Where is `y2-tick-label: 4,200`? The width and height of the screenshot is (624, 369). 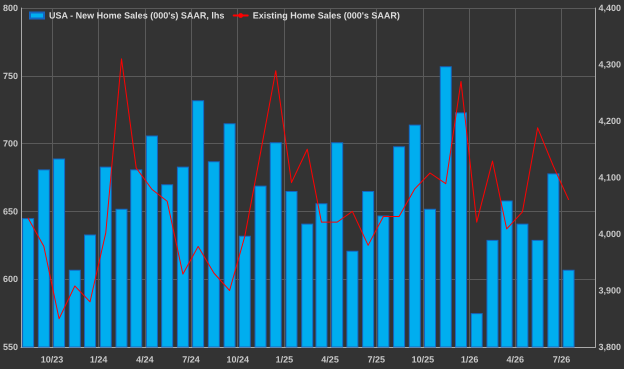
y2-tick-label: 4,200 is located at coordinates (610, 121).